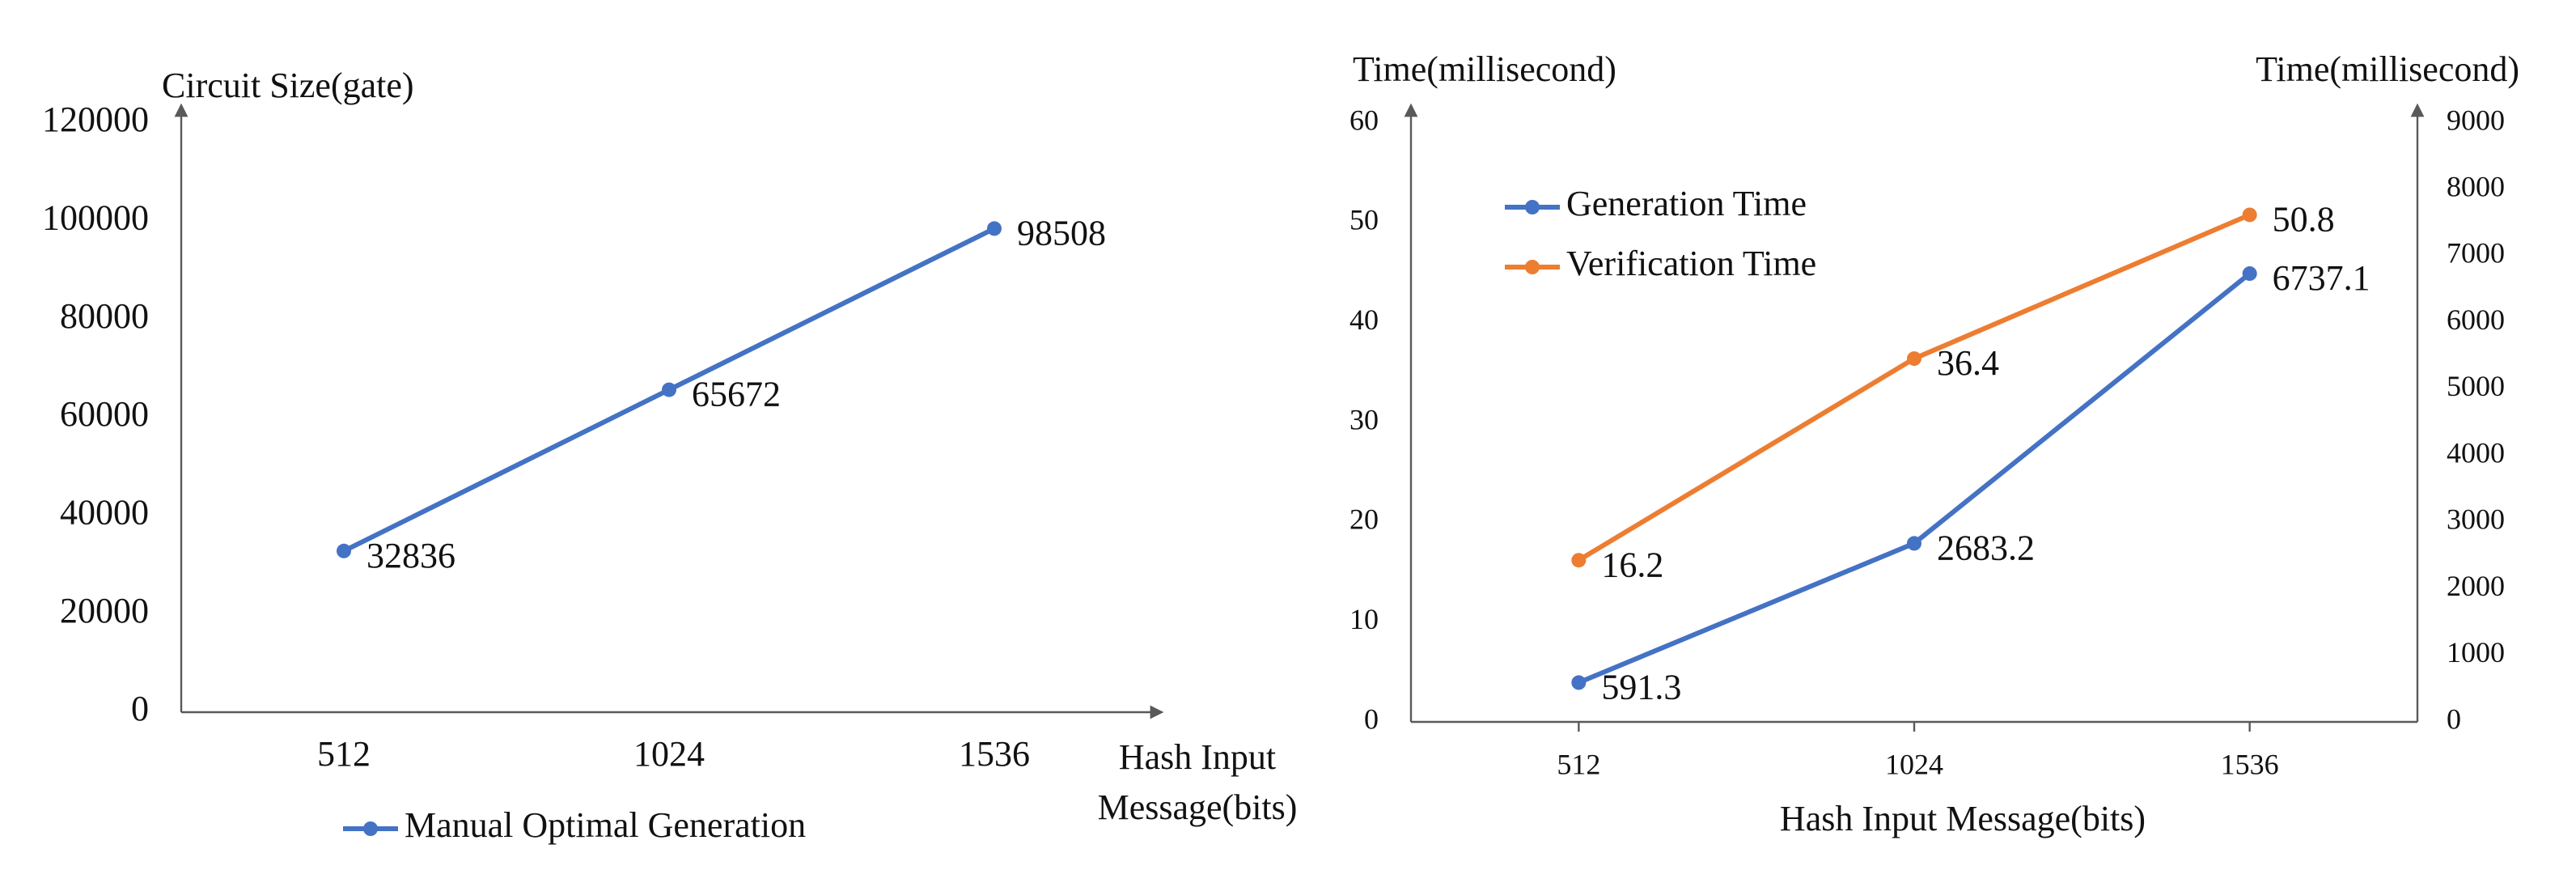  I want to click on data-label: 65672, so click(736, 394).